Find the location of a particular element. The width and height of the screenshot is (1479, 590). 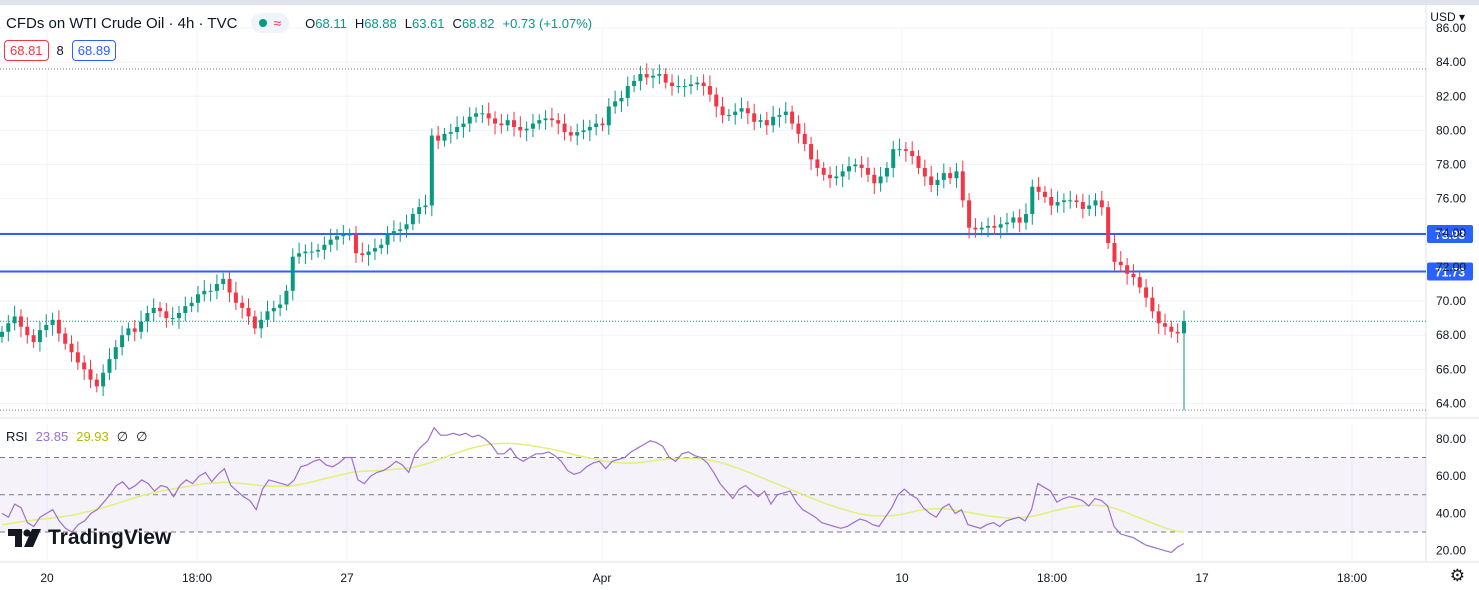

level-price-label: 73.93 is located at coordinates (1450, 235).